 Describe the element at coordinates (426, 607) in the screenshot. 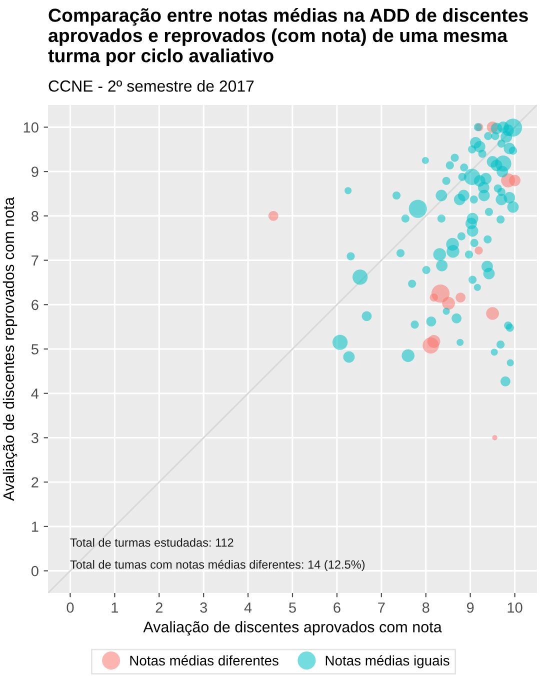

I see `x-tick-label: 8` at that location.